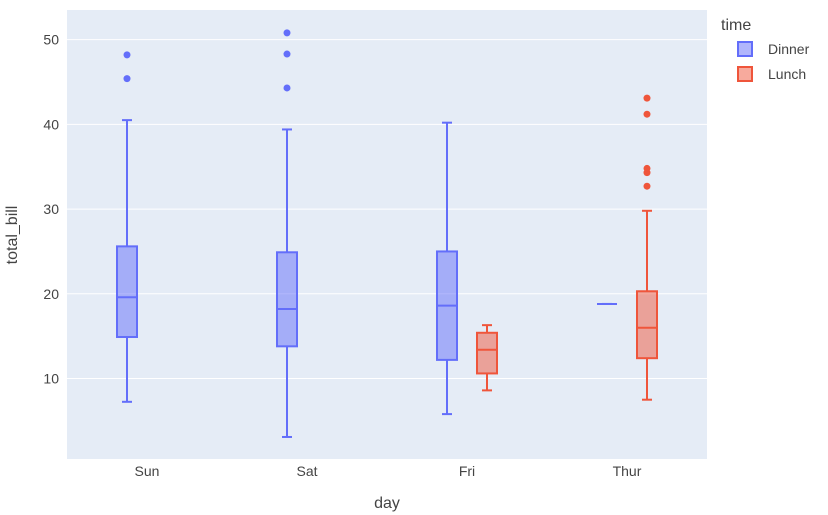 This screenshot has width=828, height=515. Describe the element at coordinates (388, 471) in the screenshot. I see `x-axis-ticks: Sun Sat Fri Thur` at that location.